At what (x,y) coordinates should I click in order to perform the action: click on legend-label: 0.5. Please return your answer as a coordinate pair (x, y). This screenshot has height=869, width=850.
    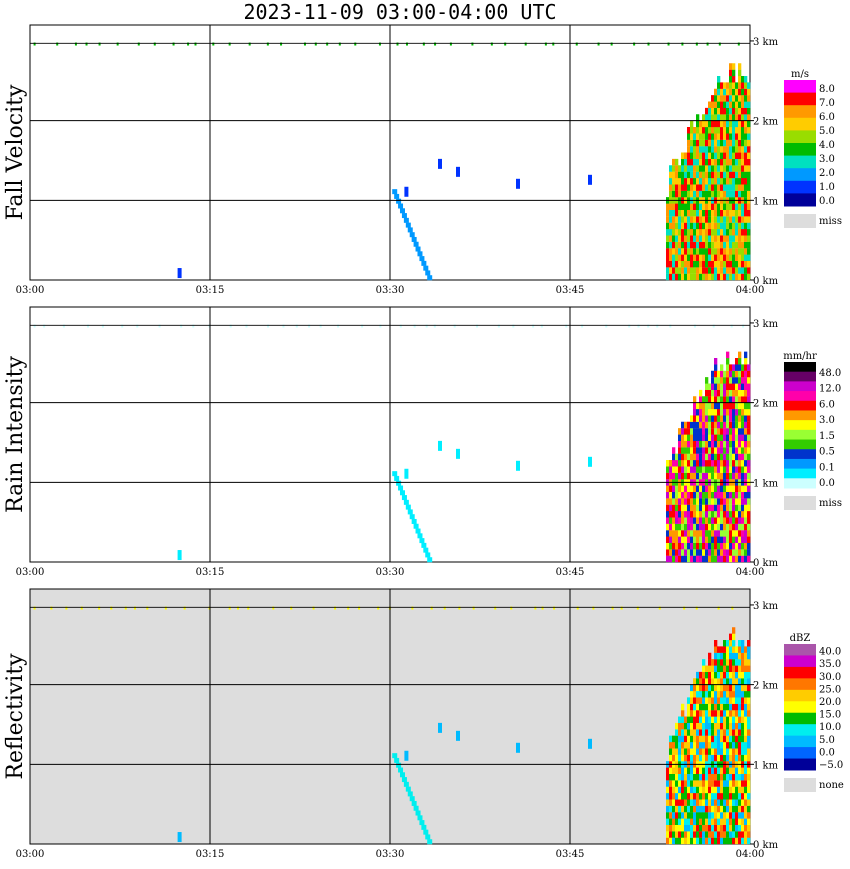
    Looking at the image, I should click on (827, 452).